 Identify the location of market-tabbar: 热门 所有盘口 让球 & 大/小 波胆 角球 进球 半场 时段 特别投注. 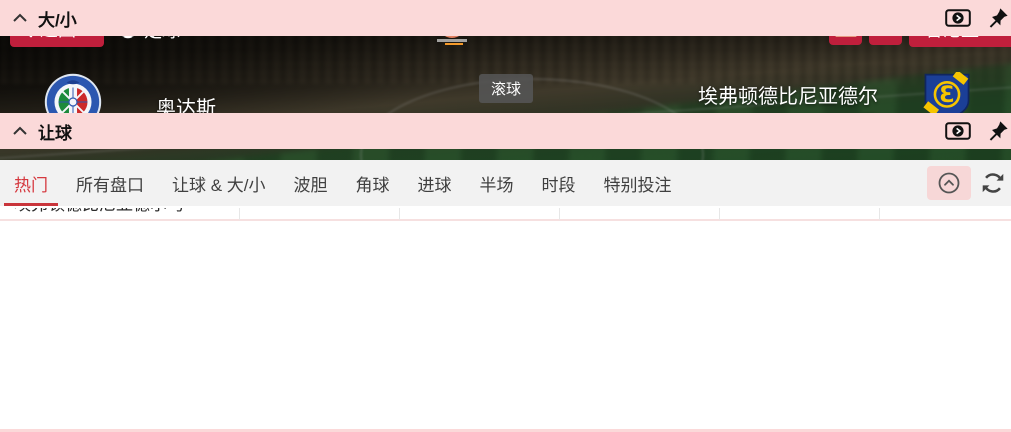
(505, 184).